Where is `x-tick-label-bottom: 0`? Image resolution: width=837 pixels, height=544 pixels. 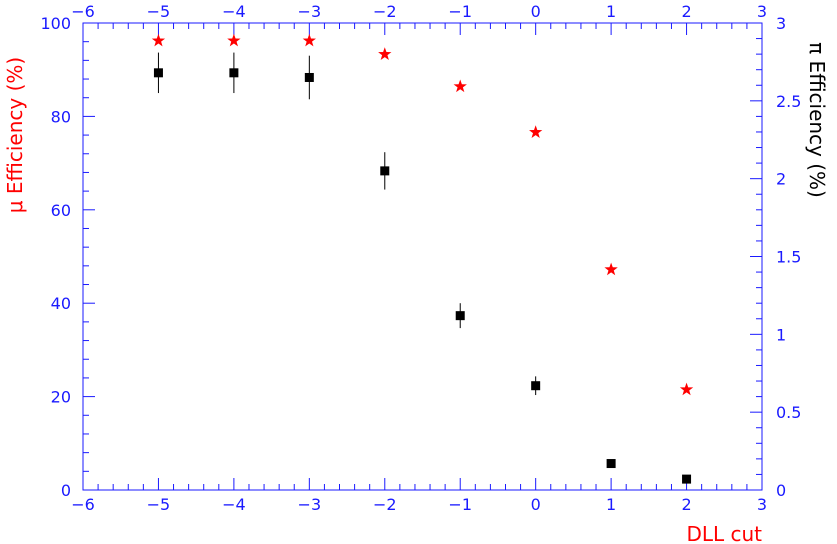 x-tick-label-bottom: 0 is located at coordinates (536, 504).